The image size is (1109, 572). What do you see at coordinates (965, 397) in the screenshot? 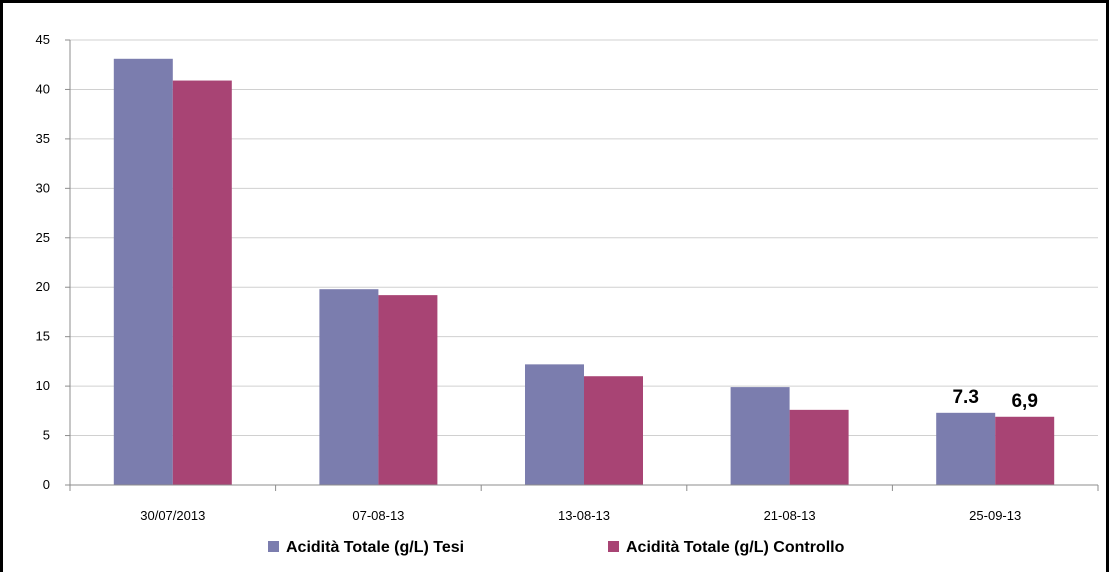
I see `data-label: 7.3` at bounding box center [965, 397].